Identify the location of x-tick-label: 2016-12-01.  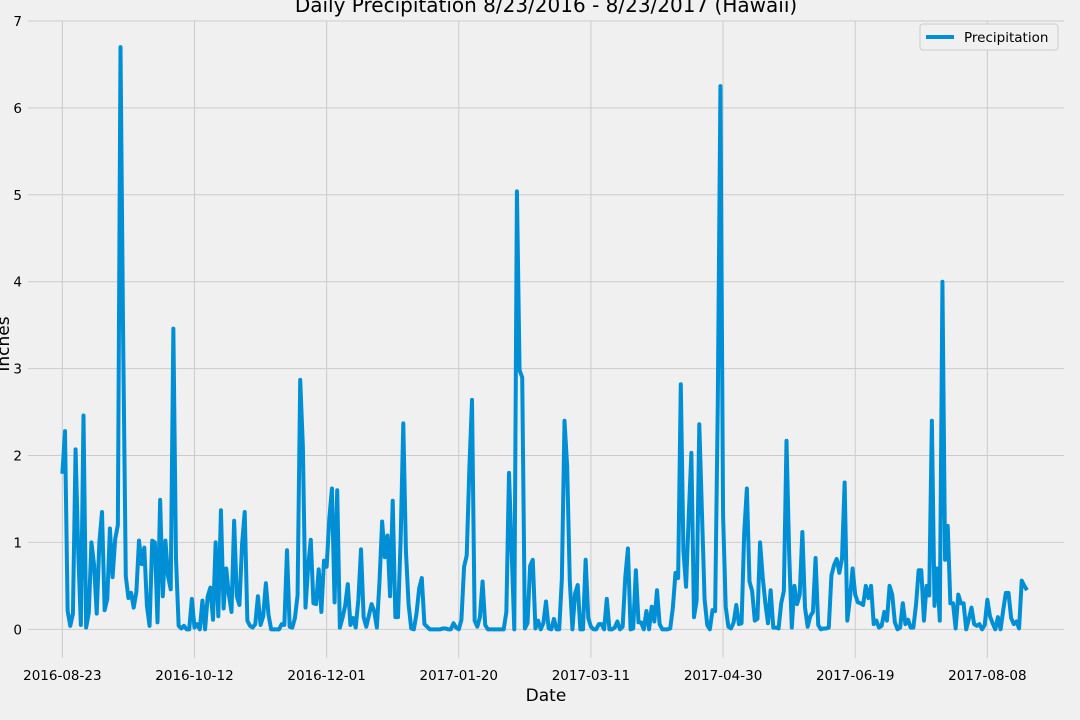
(326, 676).